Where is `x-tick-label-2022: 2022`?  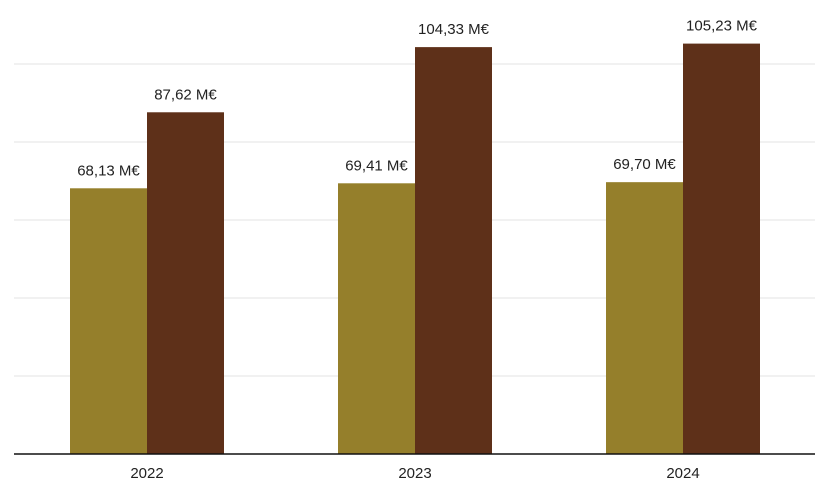
x-tick-label-2022: 2022 is located at coordinates (146, 473).